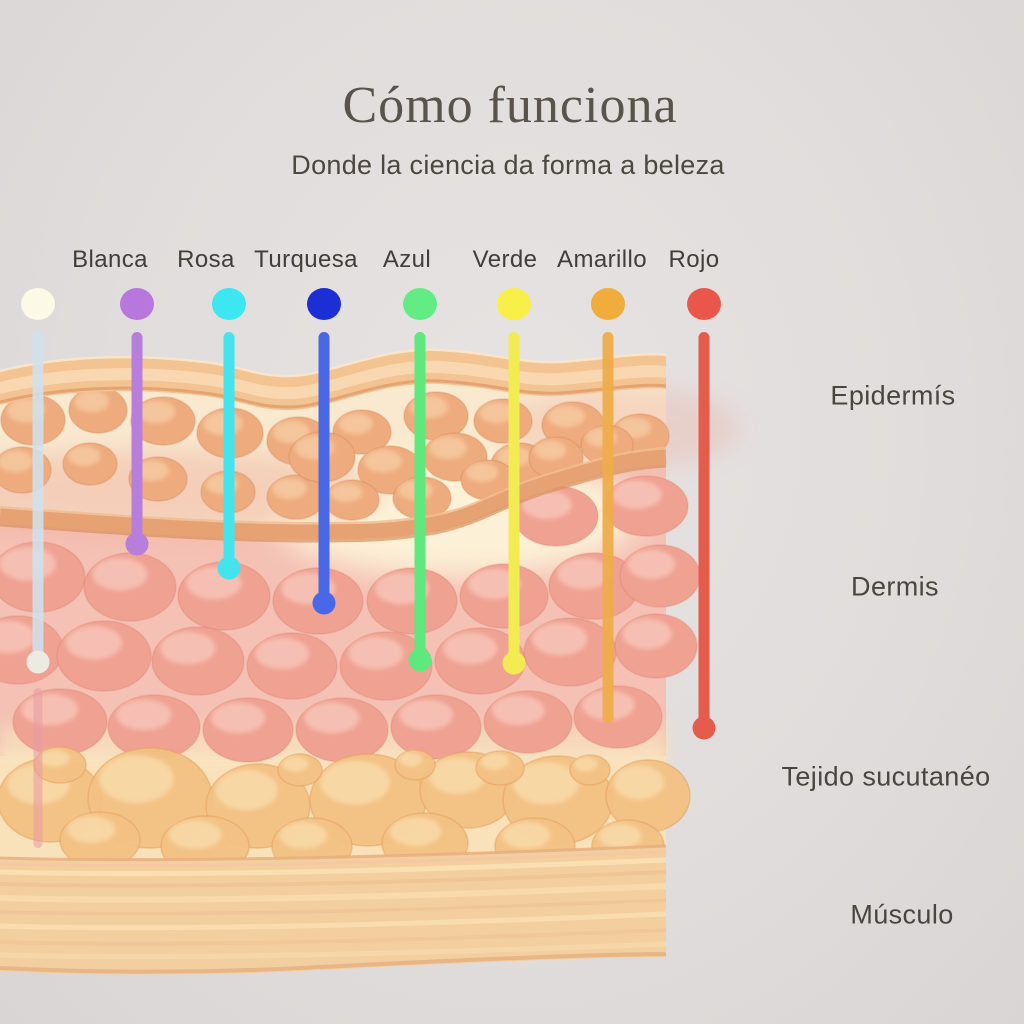 Image resolution: width=1024 pixels, height=1024 pixels. What do you see at coordinates (137, 438) in the screenshot?
I see `beam-line-lila` at bounding box center [137, 438].